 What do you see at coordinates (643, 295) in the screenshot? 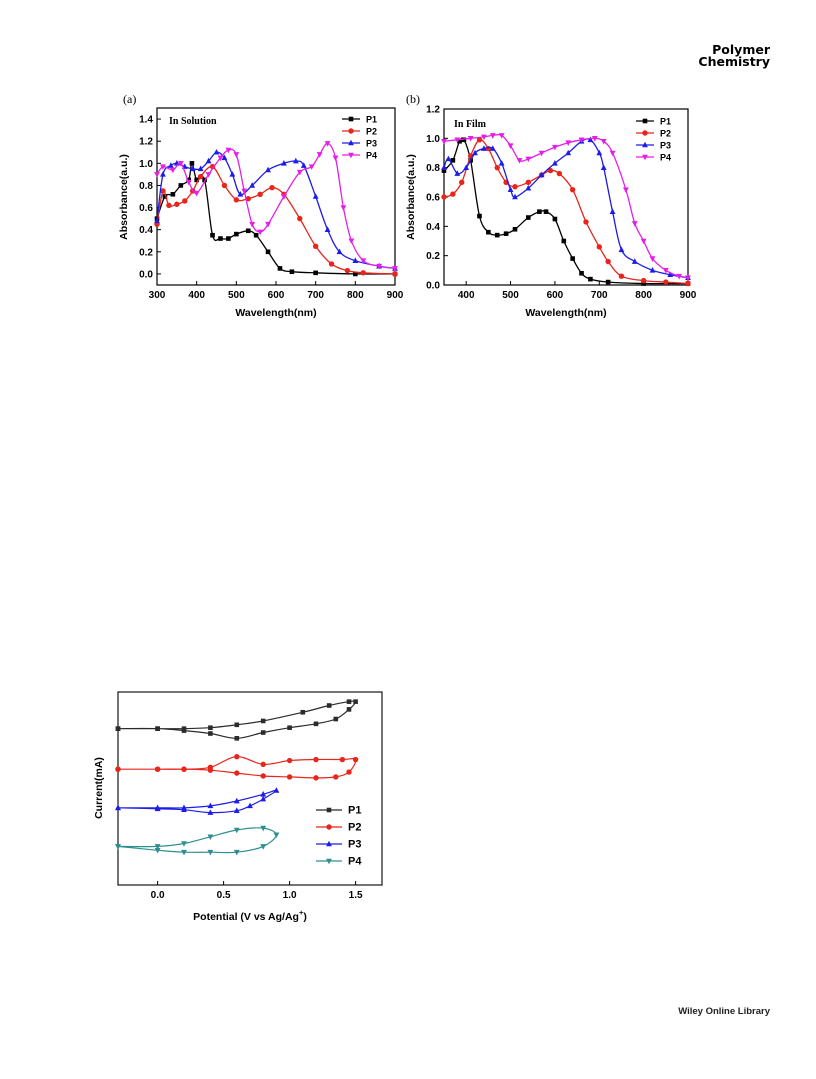
I see `x-tick-label: 800` at bounding box center [643, 295].